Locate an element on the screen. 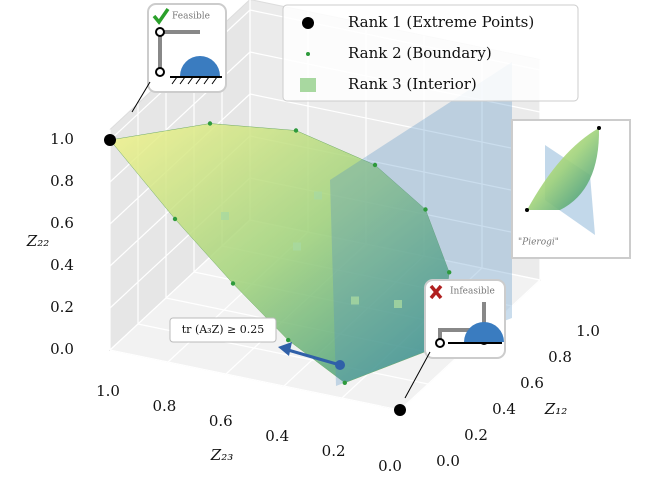 The width and height of the screenshot is (646, 491). x-tick-label: 1.0 is located at coordinates (108, 391).